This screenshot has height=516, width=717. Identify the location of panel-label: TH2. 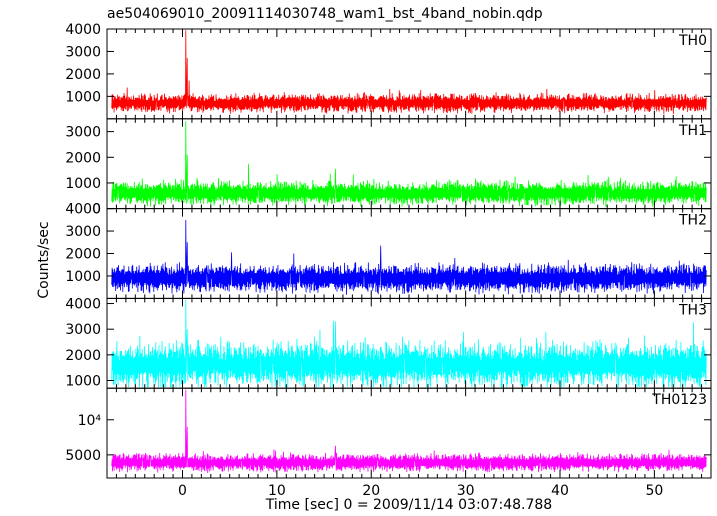
(692, 221).